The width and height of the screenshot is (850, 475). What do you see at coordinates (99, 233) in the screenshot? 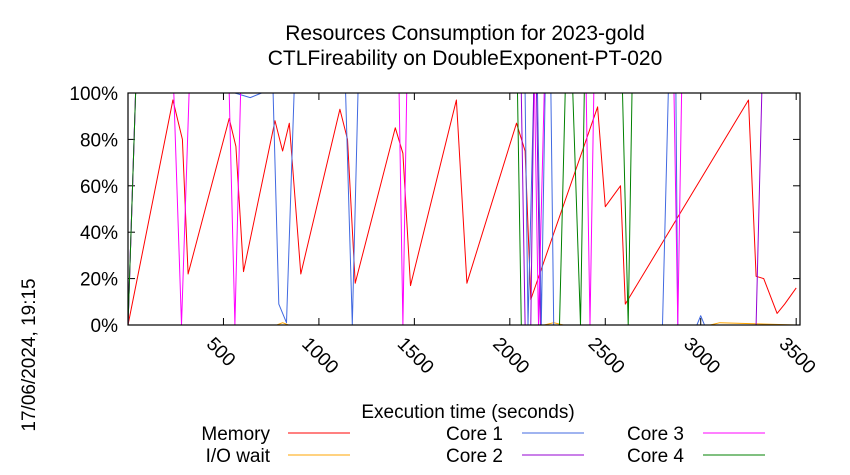
I see `y-tick-label: 40%` at bounding box center [99, 233].